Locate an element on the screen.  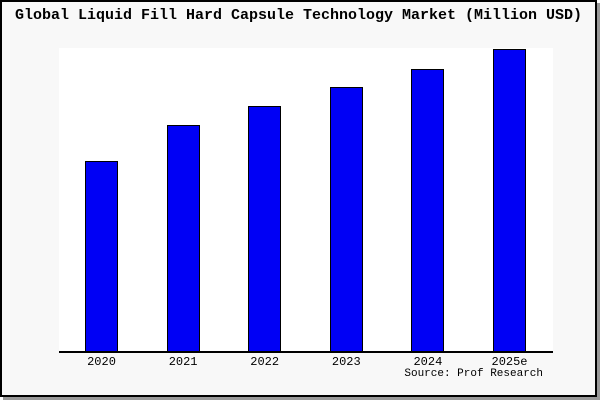
bar-2022 is located at coordinates (265, 228).